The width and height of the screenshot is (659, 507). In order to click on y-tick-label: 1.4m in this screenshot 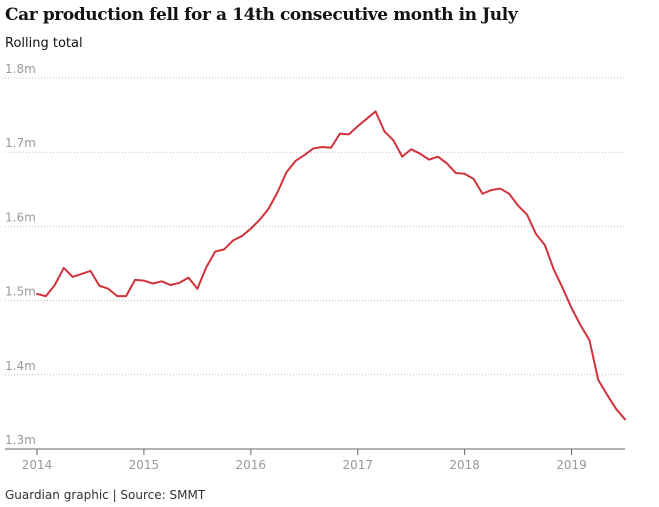, I will do `click(20, 366)`.